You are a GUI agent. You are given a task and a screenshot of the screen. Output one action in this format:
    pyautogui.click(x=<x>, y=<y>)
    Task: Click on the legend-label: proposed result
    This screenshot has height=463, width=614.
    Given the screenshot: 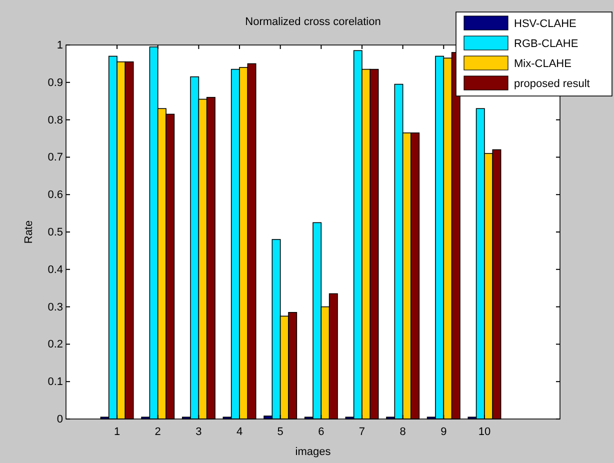 What is the action you would take?
    pyautogui.click(x=552, y=84)
    